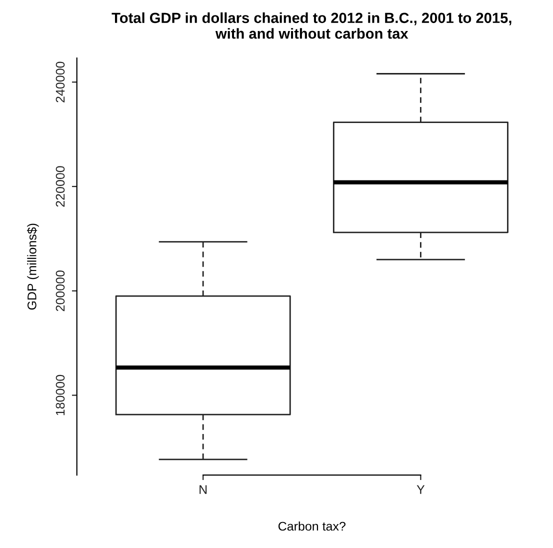 The image size is (553, 548). I want to click on y-tick-label: 200000, so click(60, 291).